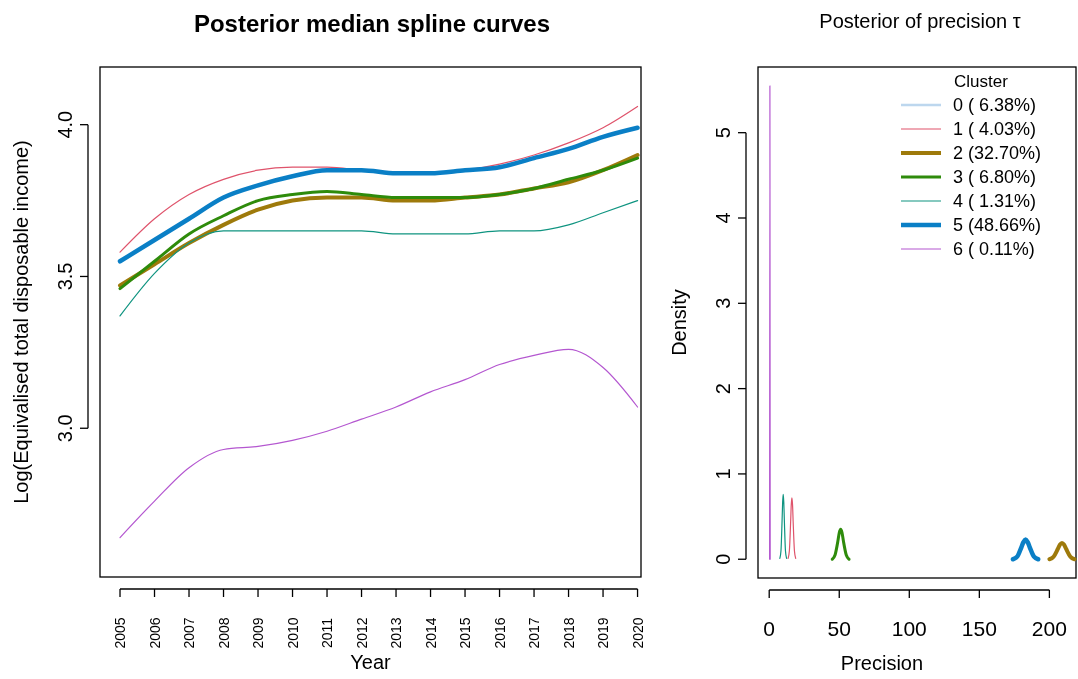 Image resolution: width=1078 pixels, height=679 pixels. What do you see at coordinates (371, 662) in the screenshot?
I see `x-axis-title: Year` at bounding box center [371, 662].